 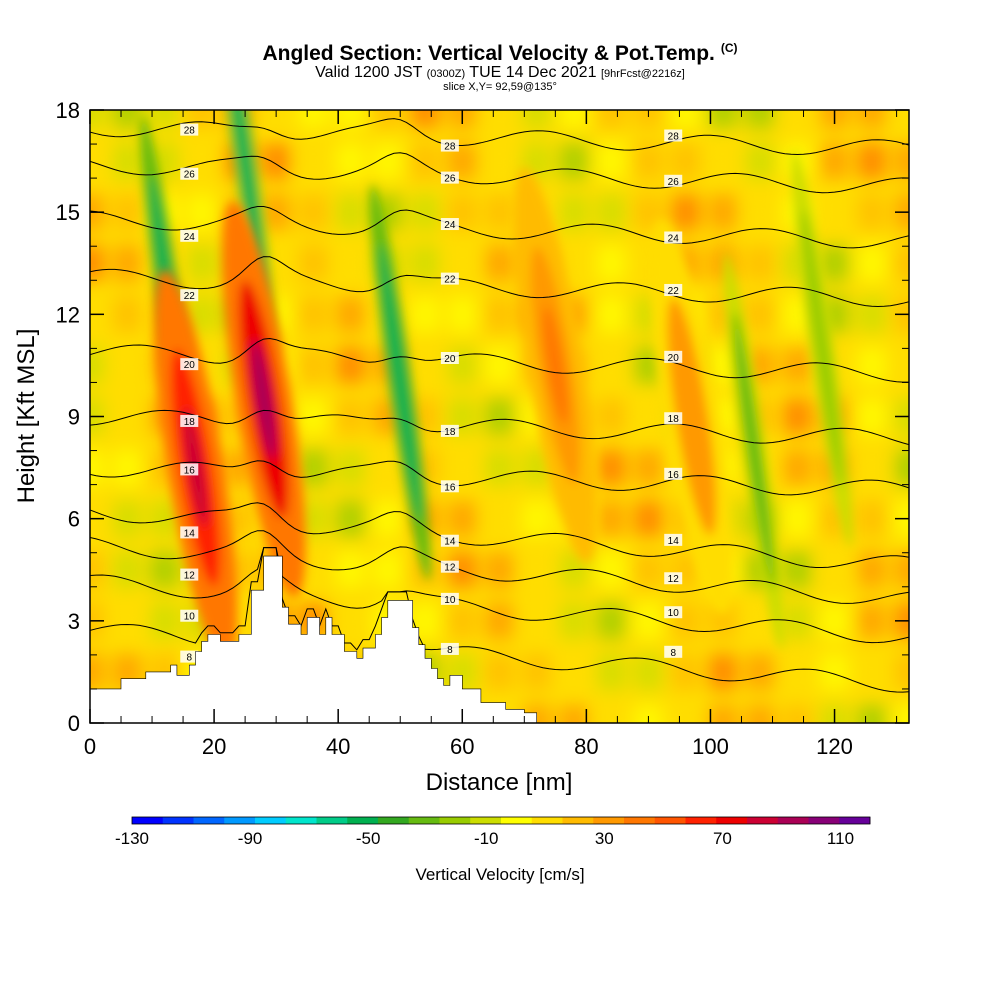 I want to click on chart-title-corner: (C), so click(x=729, y=48).